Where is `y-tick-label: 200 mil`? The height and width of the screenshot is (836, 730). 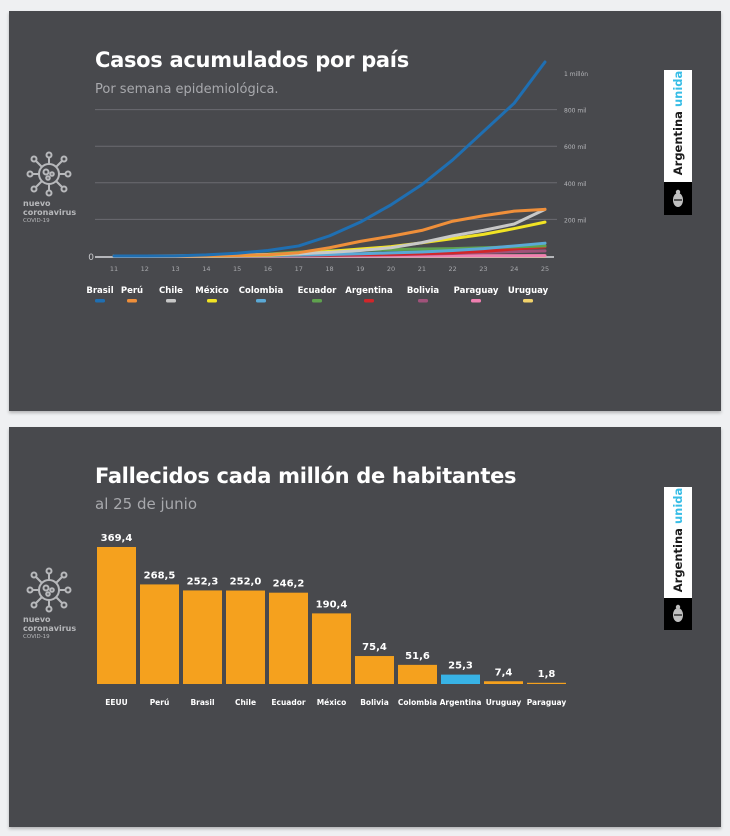 y-tick-label: 200 mil is located at coordinates (575, 220).